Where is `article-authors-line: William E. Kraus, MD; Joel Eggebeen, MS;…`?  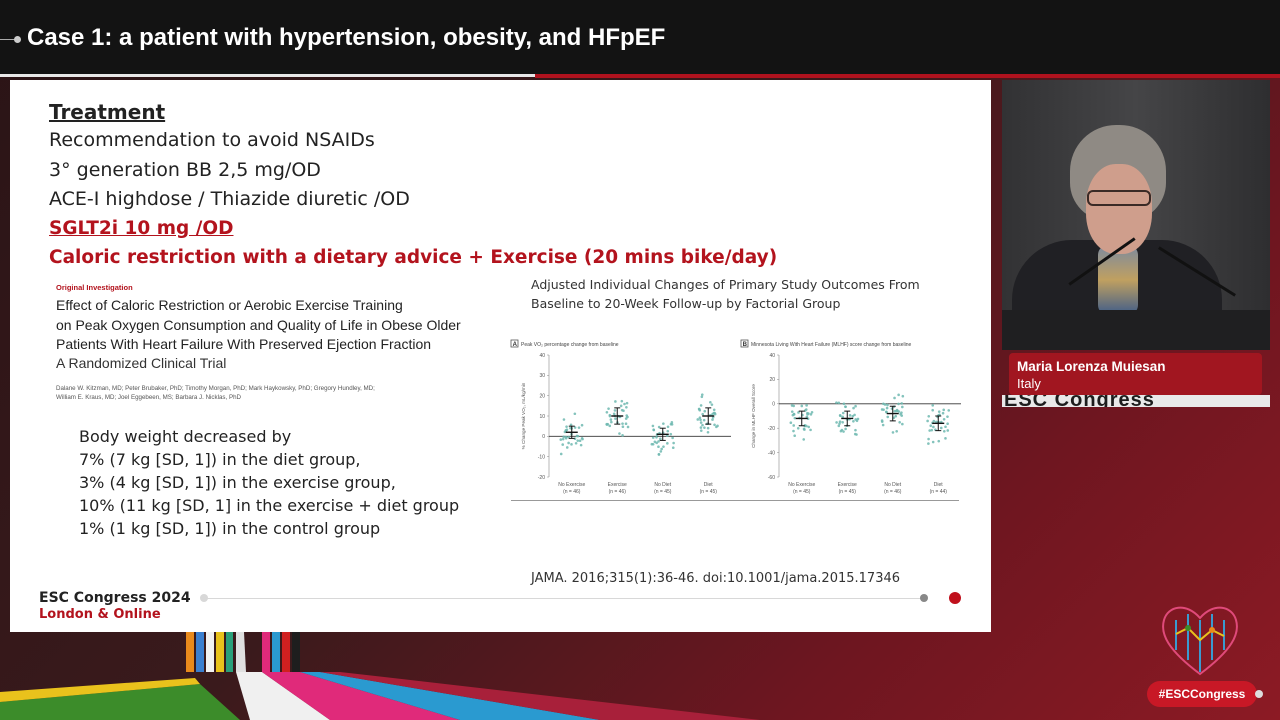 article-authors-line: William E. Kraus, MD; Joel Eggebeen, MS;… is located at coordinates (149, 397).